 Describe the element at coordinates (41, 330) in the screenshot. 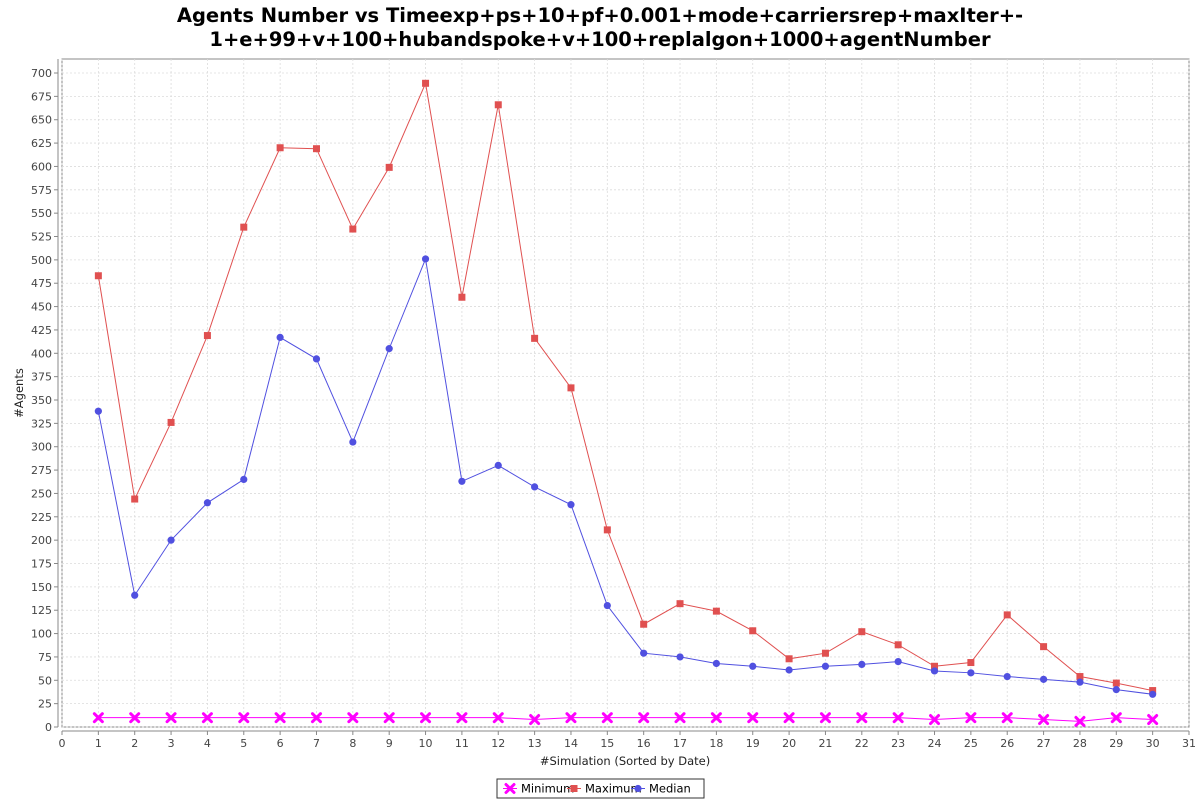

I see `y-tick-label: 425` at that location.